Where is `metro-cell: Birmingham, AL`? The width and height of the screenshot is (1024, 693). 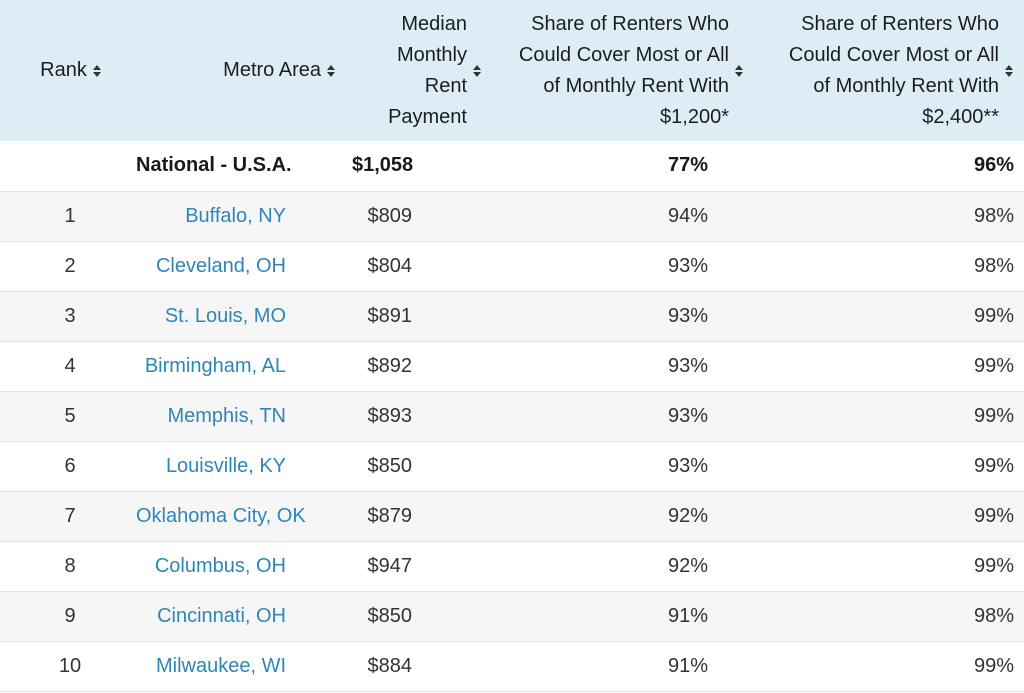 metro-cell: Birmingham, AL is located at coordinates (244, 366).